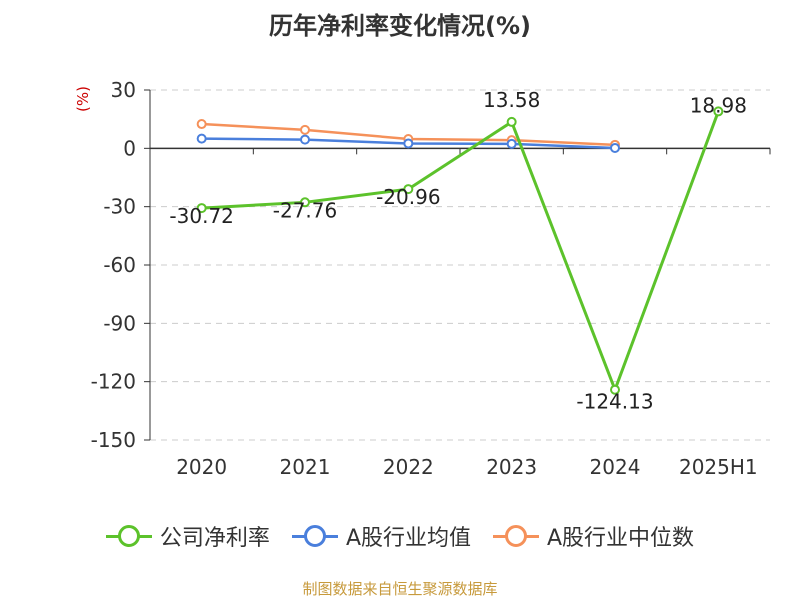 The width and height of the screenshot is (800, 600). Describe the element at coordinates (214, 538) in the screenshot. I see `legend-label: 公司净利率` at that location.